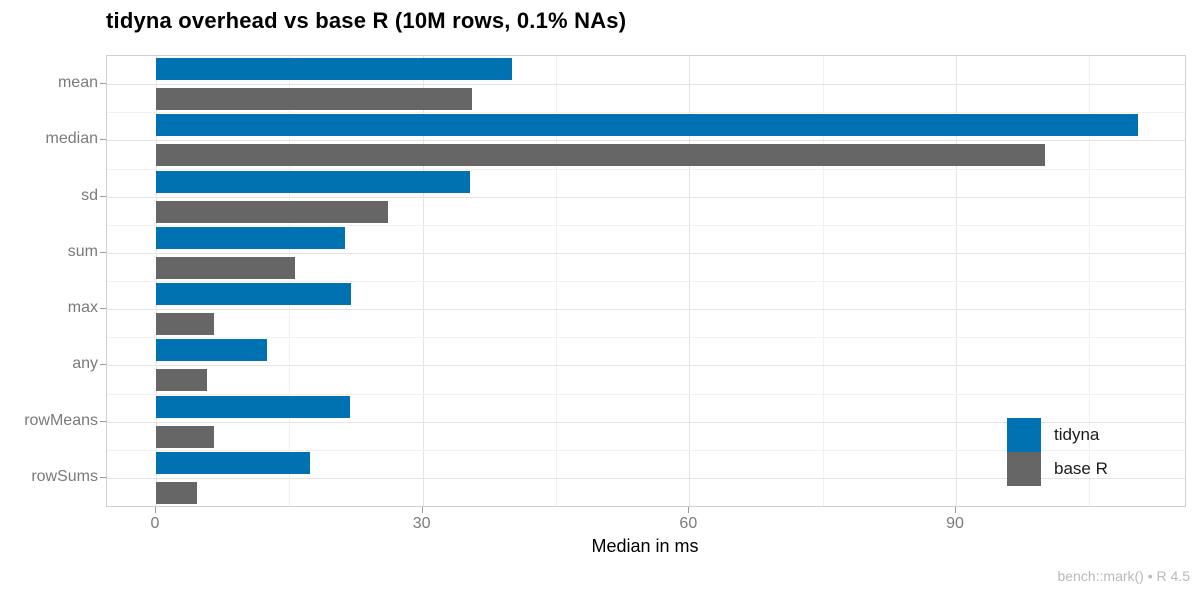  I want to click on legend: tidyna base R, so click(1057, 452).